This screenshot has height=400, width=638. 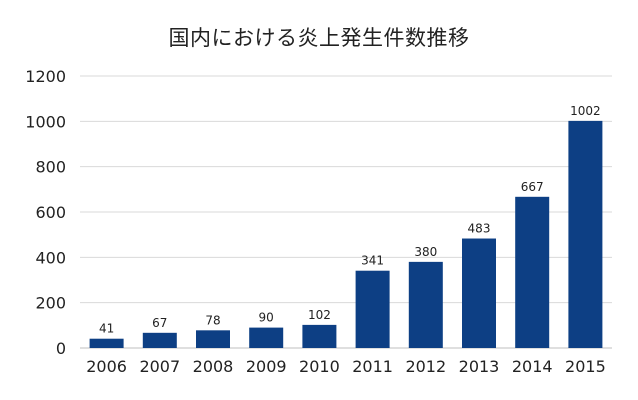 I want to click on x-tick-label: 2015, so click(x=585, y=366).